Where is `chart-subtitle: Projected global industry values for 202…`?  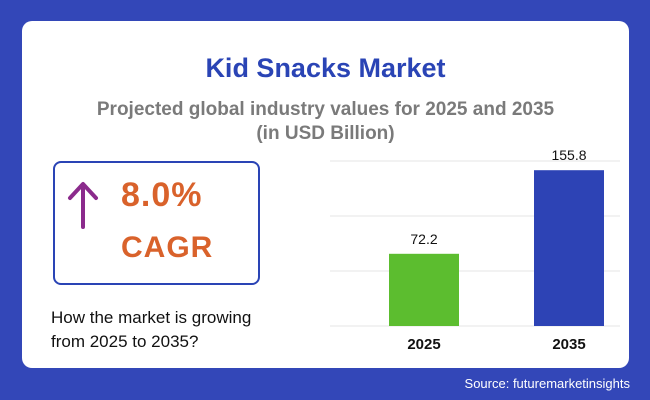 chart-subtitle: Projected global industry values for 202… is located at coordinates (325, 122).